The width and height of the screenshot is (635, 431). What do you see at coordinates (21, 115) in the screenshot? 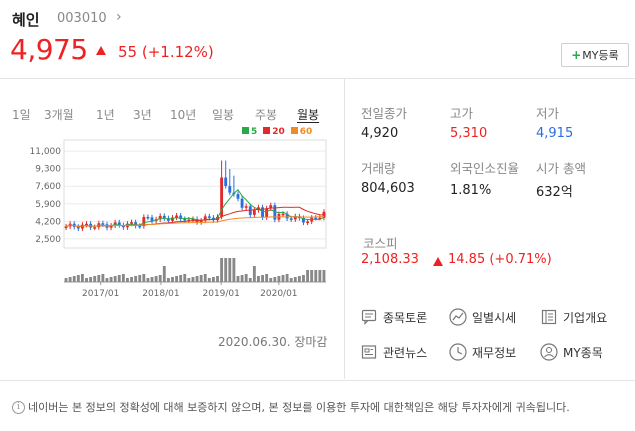
I see `tab-1day: 1일` at bounding box center [21, 115].